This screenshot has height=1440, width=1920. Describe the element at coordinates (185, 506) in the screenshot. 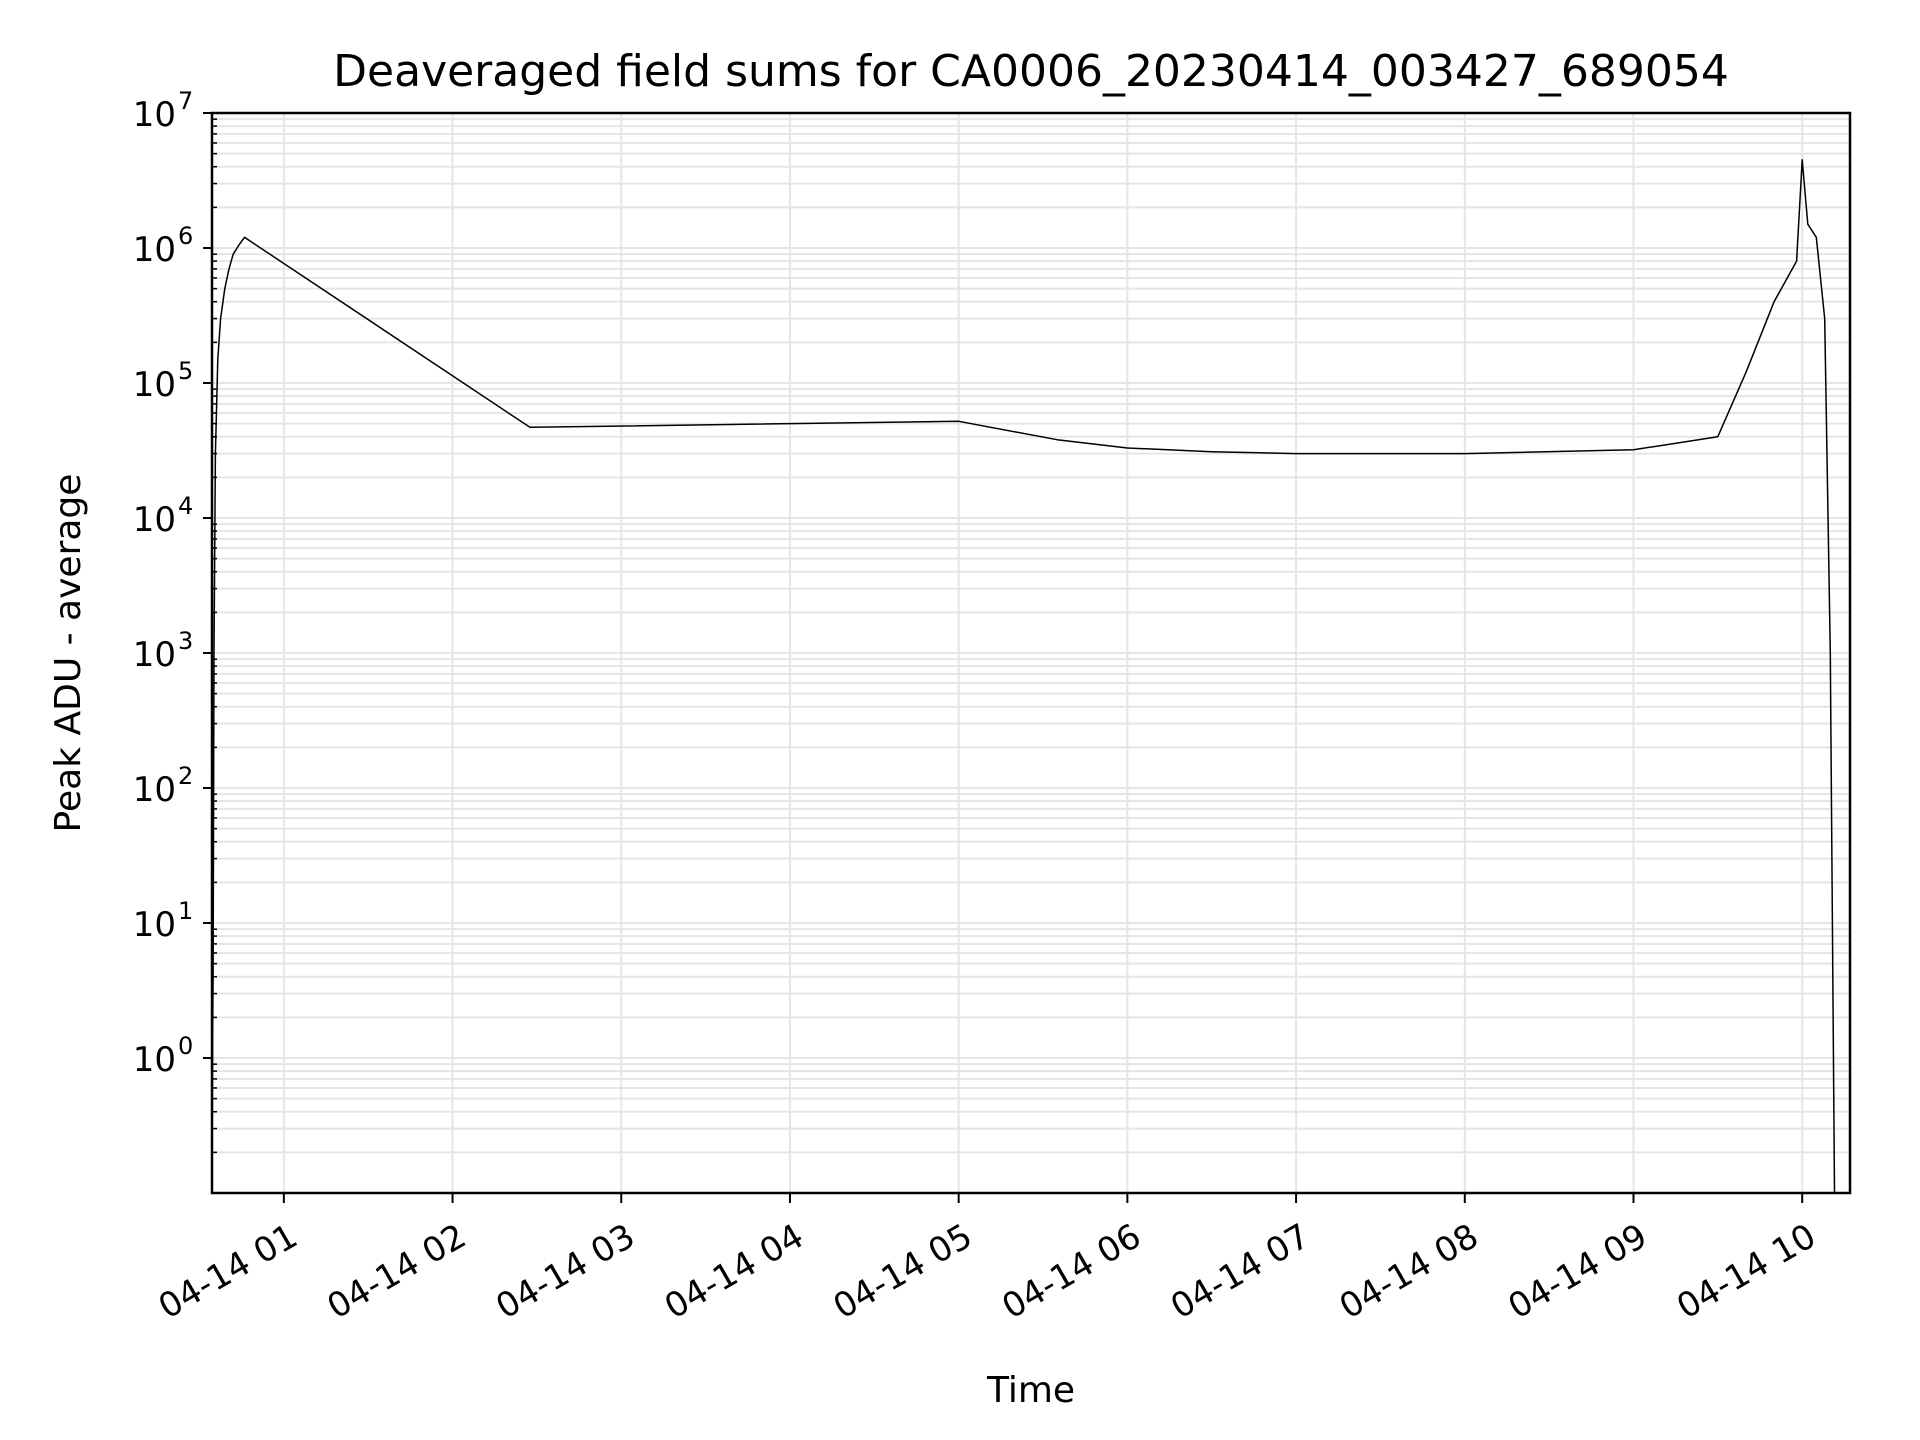

I see `y-tick-exponent: 4` at that location.